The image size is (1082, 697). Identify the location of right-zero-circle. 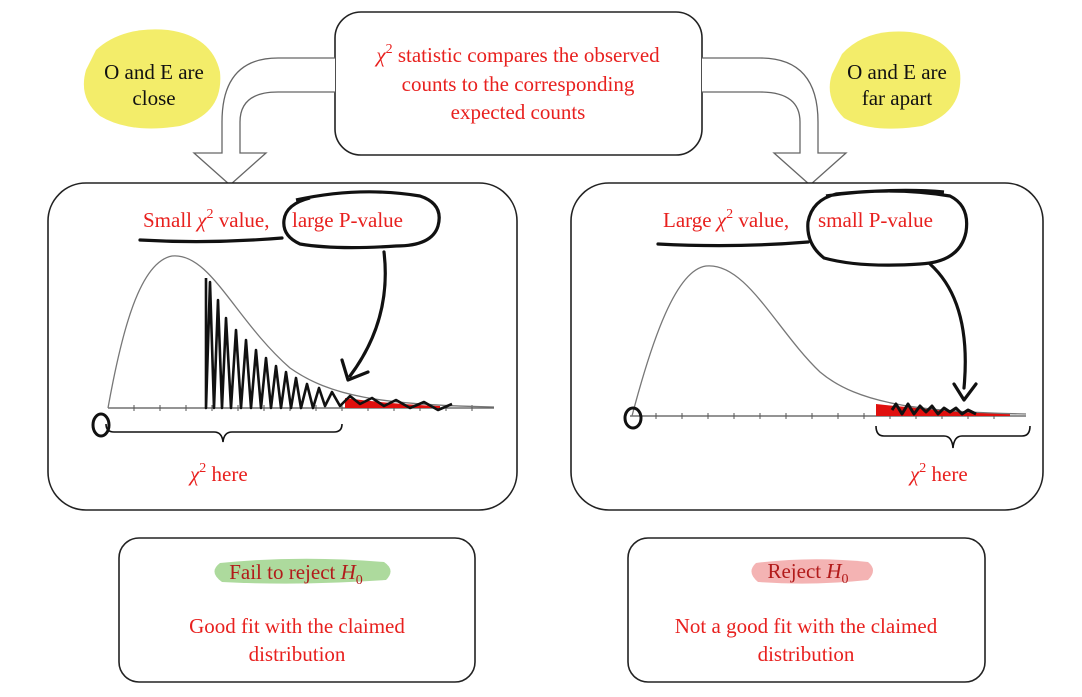
(633, 418).